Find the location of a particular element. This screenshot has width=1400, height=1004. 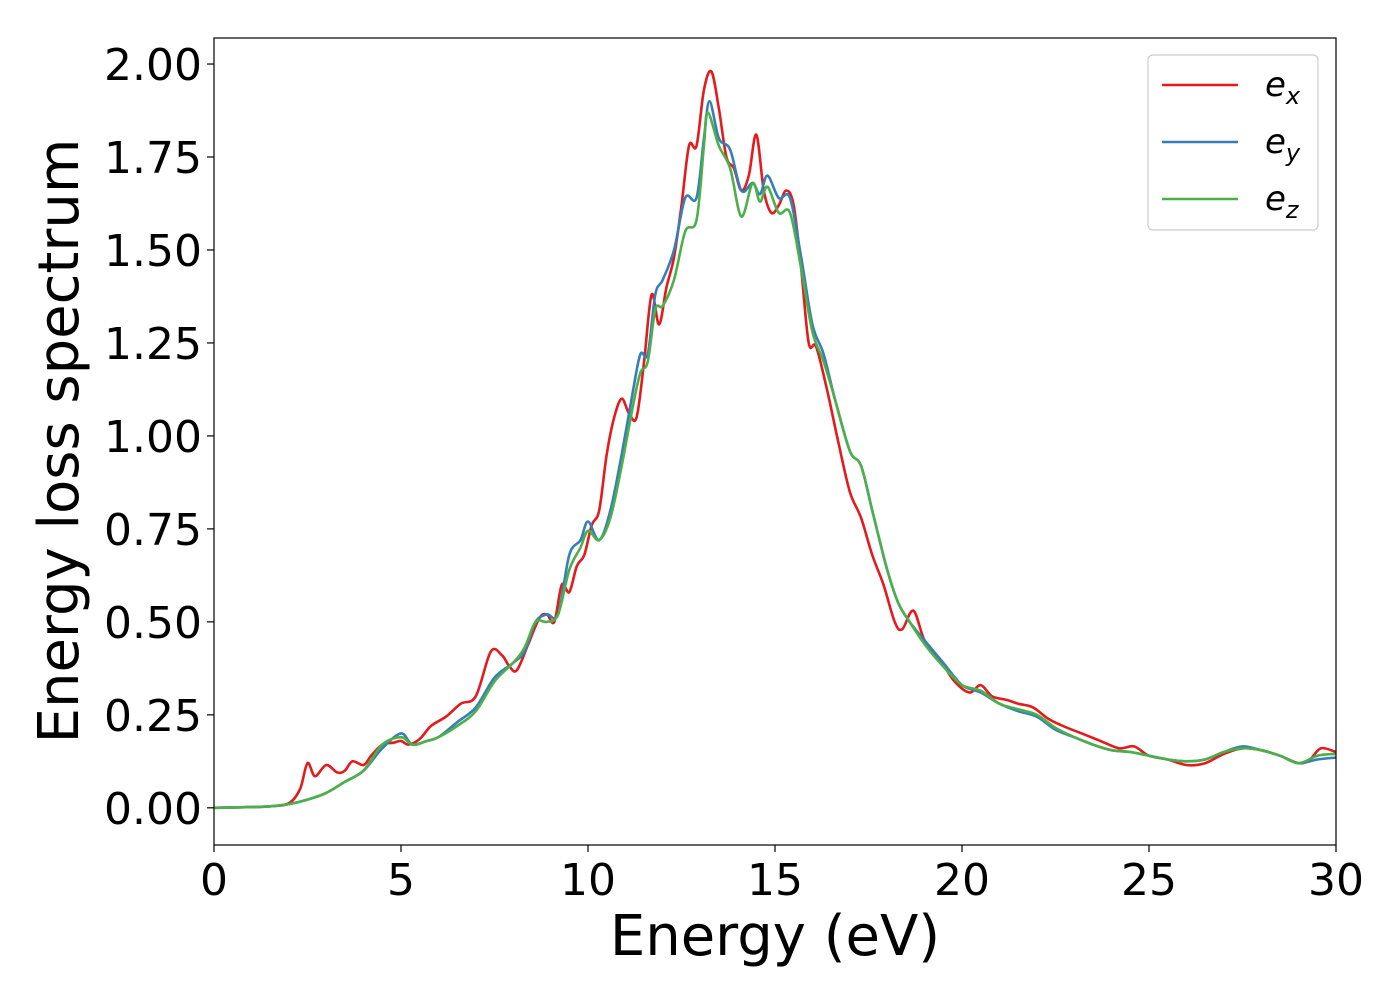

legend-label-y: ey is located at coordinates (1283, 144).